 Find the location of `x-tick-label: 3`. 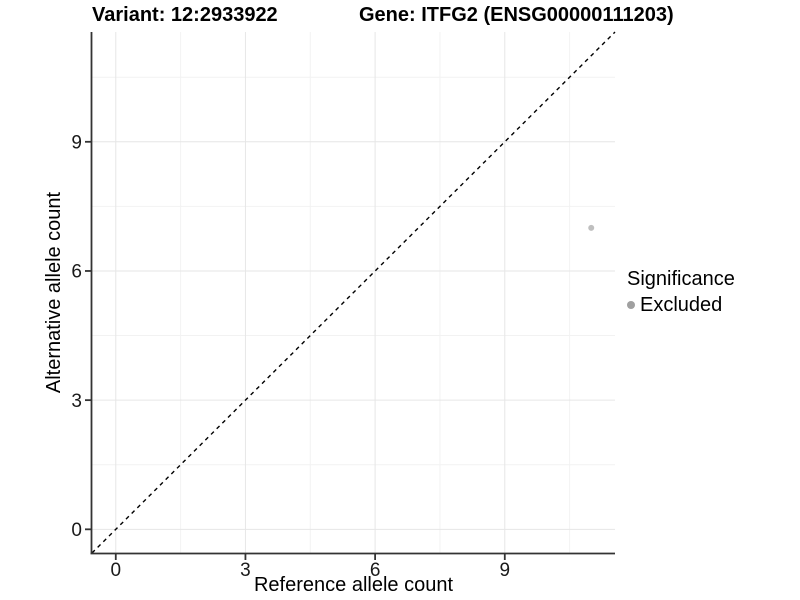

x-tick-label: 3 is located at coordinates (245, 570).